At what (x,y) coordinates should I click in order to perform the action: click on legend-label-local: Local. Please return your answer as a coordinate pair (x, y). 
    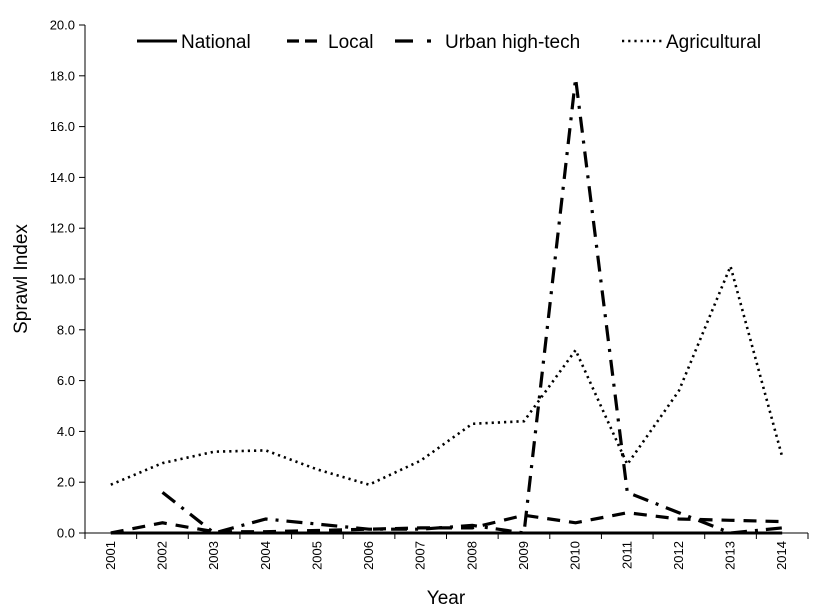
    Looking at the image, I should click on (350, 42).